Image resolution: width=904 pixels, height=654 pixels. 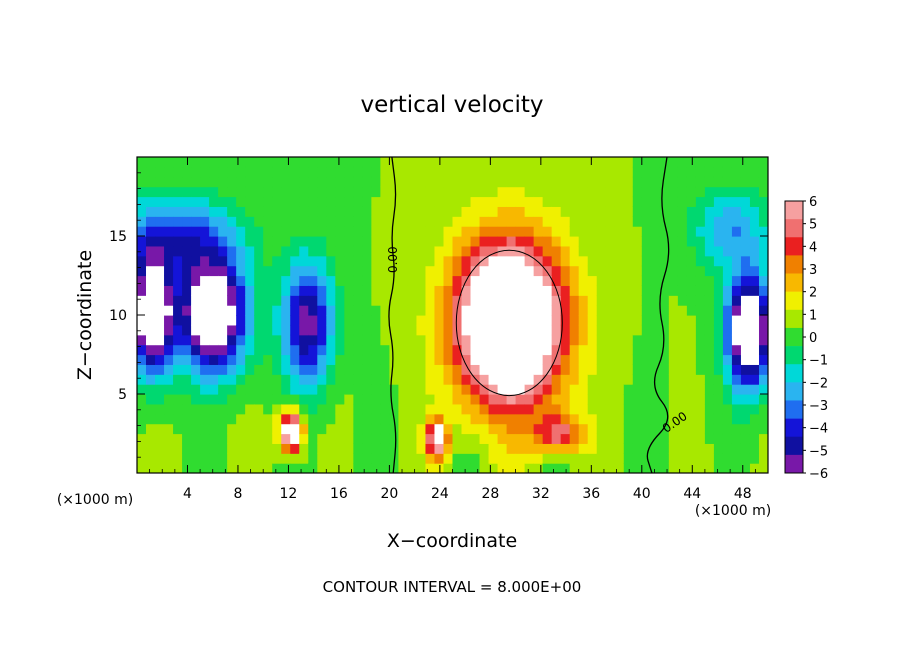 I want to click on colorbar-label: −3, so click(x=818, y=406).